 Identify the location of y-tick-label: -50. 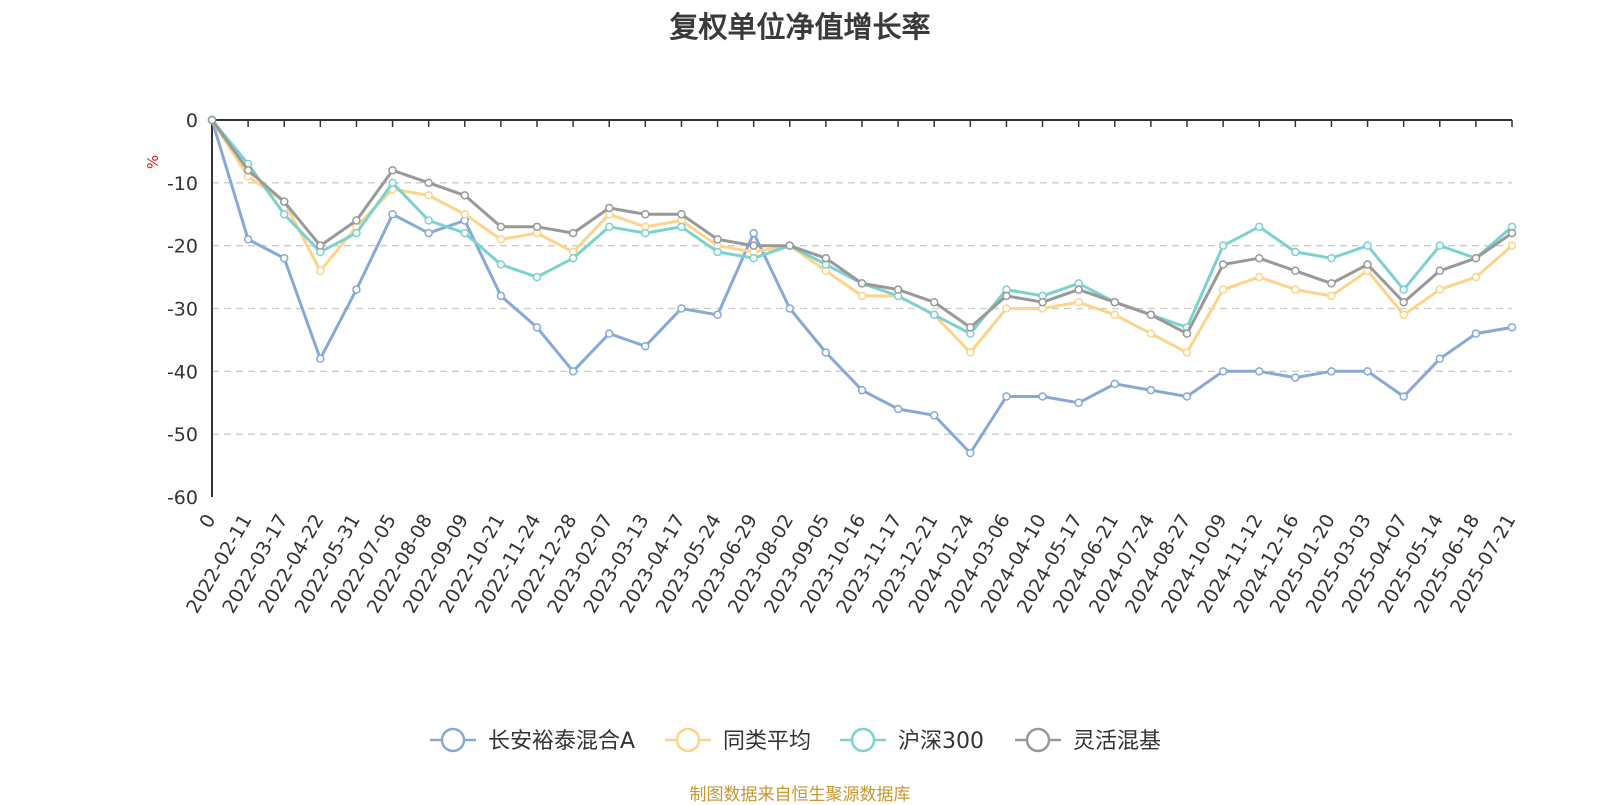
(182, 435).